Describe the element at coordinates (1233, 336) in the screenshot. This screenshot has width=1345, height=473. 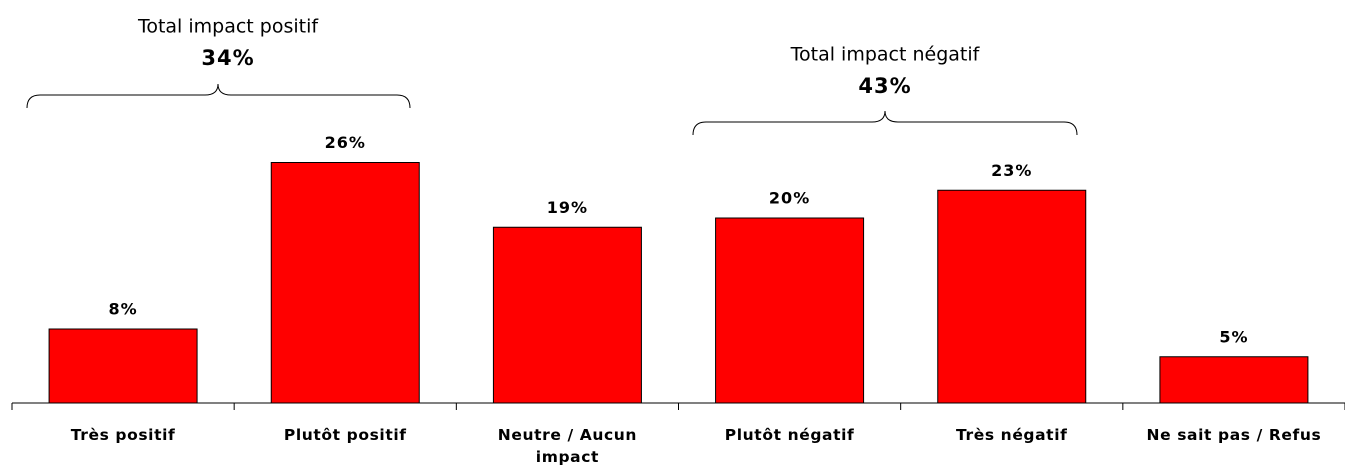
I see `value-label: 5%` at that location.